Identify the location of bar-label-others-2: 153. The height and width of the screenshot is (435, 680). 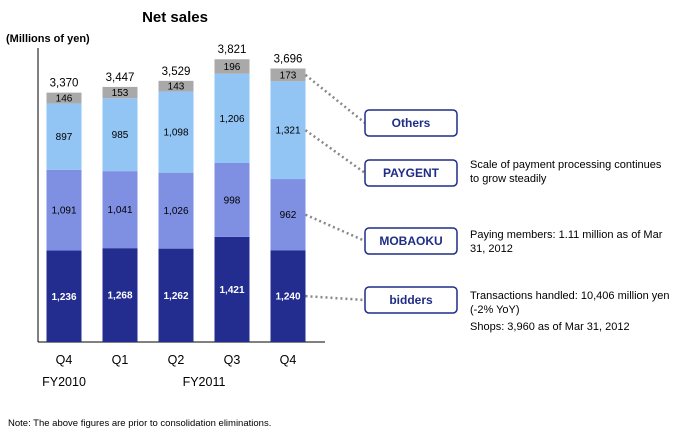
(120, 93).